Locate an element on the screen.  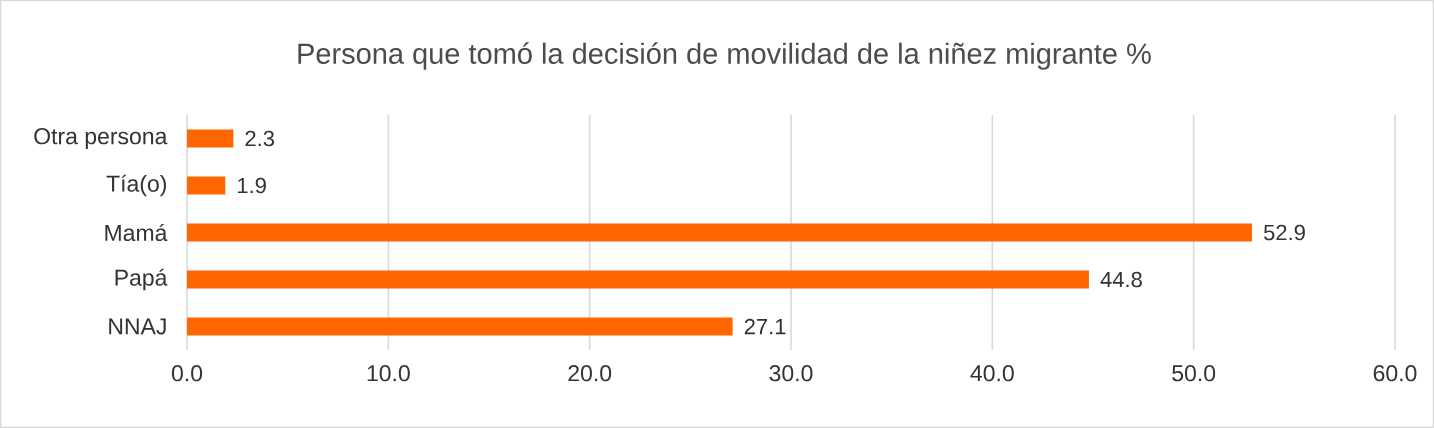
data-label: 52.9 is located at coordinates (1284, 232).